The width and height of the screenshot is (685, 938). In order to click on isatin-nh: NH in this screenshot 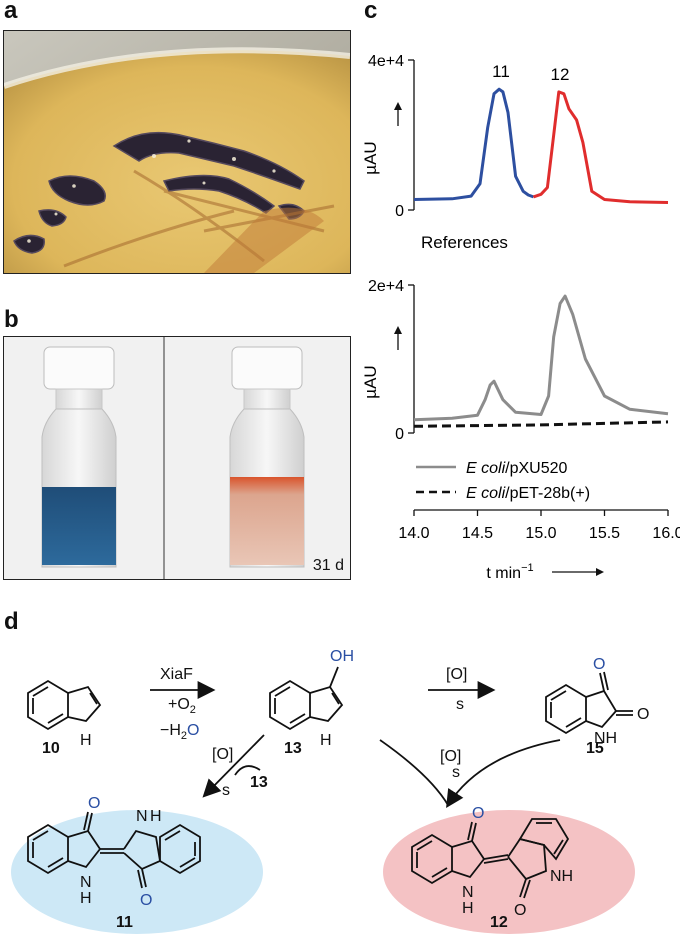, I will do `click(605, 738)`.